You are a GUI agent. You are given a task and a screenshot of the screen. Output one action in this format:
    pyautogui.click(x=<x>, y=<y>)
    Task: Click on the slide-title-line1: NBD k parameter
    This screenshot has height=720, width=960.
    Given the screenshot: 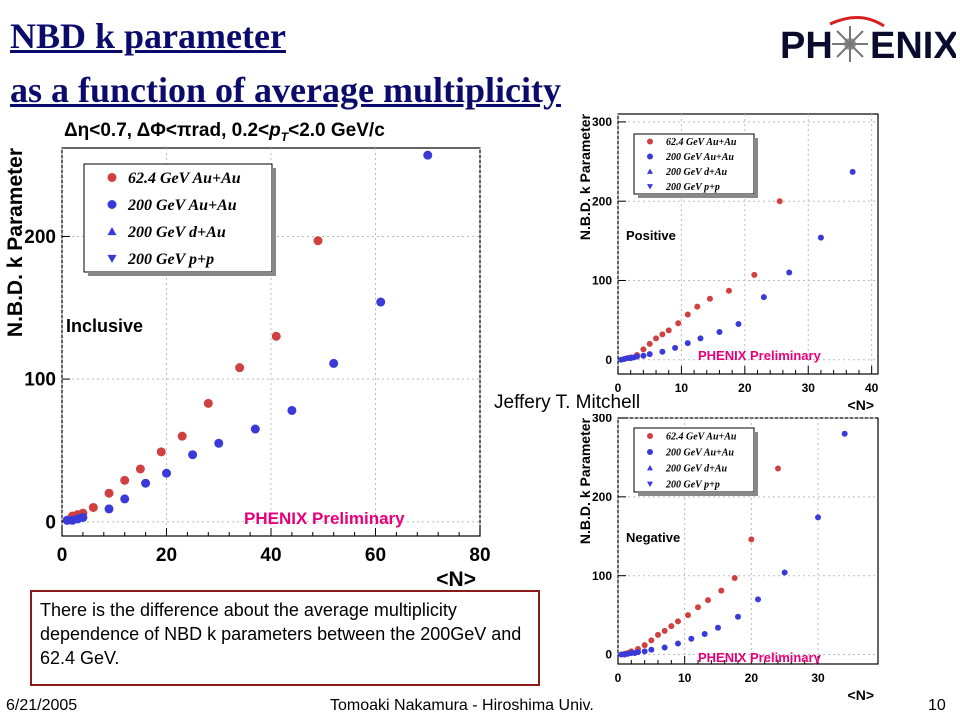 What is the action you would take?
    pyautogui.click(x=148, y=36)
    